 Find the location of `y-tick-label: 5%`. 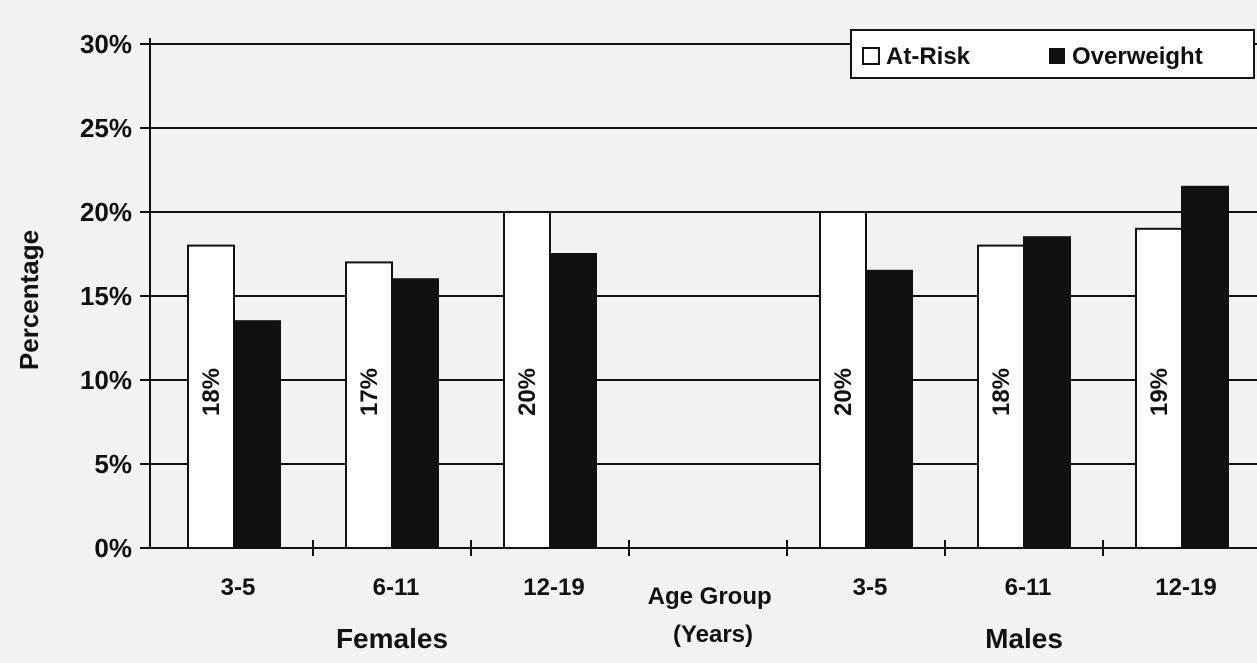

y-tick-label: 5% is located at coordinates (113, 464).